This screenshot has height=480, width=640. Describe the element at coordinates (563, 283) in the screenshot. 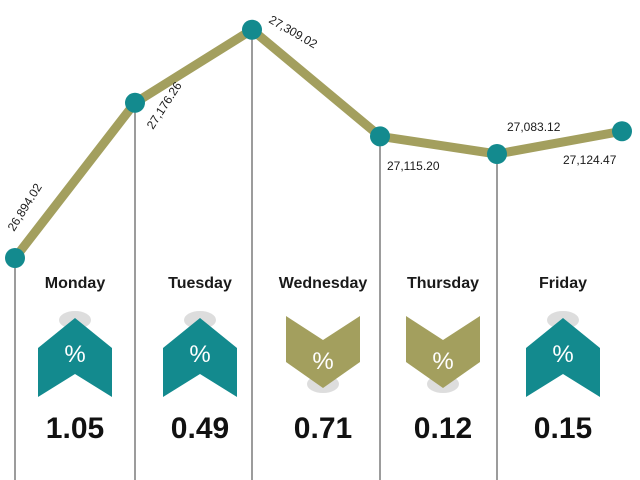

I see `day-label-friday: Friday` at that location.